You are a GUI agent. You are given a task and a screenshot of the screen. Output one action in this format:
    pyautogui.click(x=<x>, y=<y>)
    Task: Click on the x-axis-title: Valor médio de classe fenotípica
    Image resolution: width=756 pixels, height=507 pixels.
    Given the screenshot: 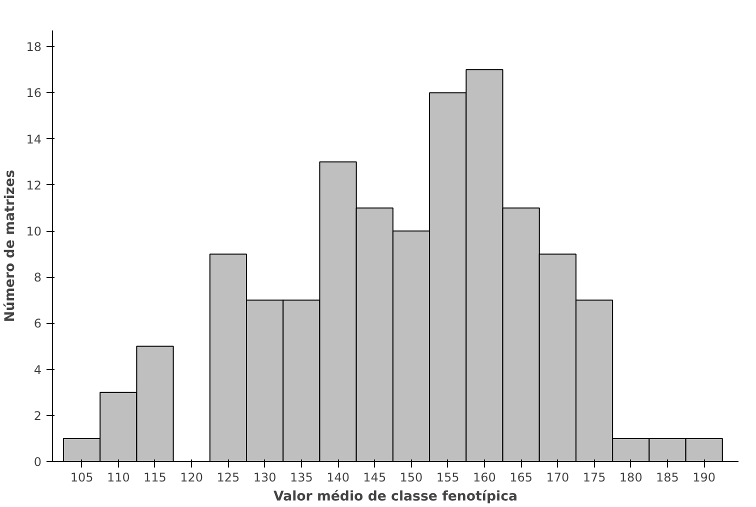 What is the action you would take?
    pyautogui.click(x=395, y=497)
    